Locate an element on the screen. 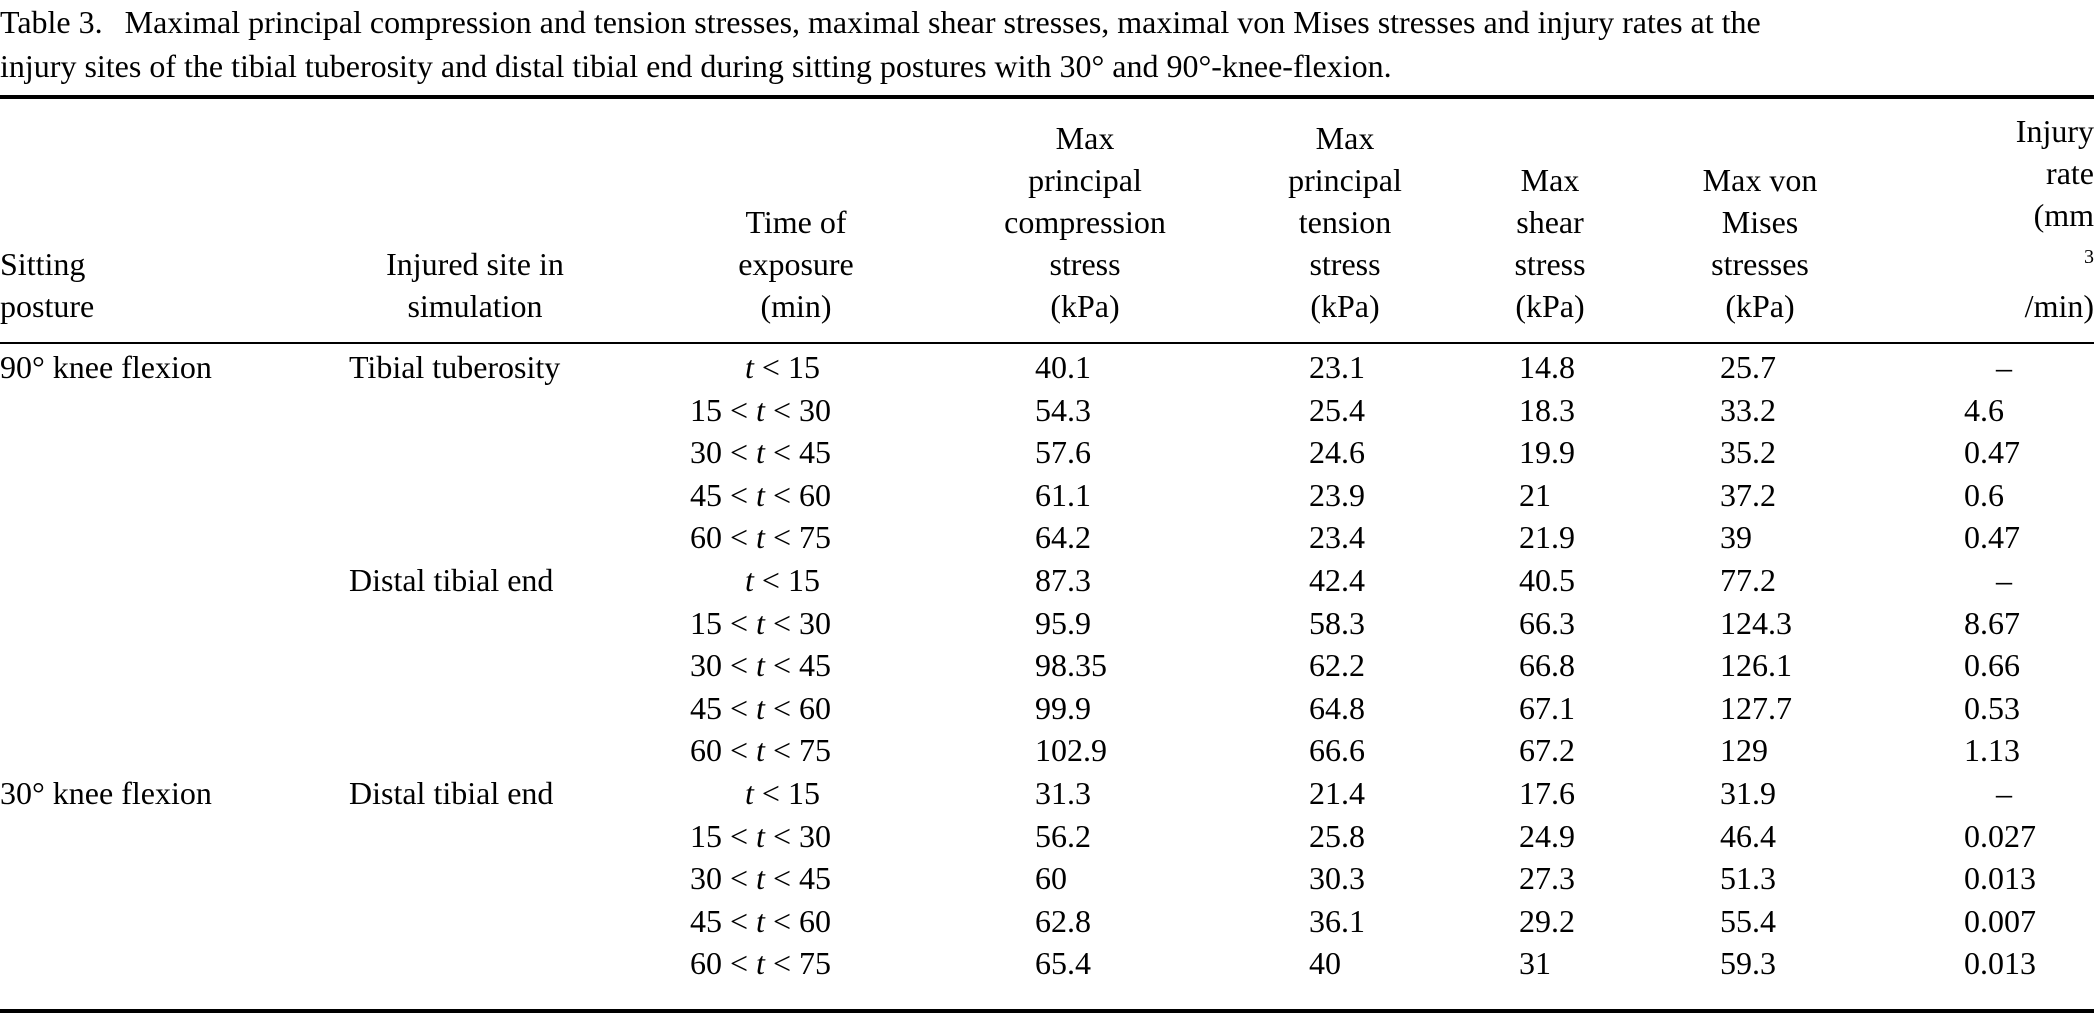 The image size is (2094, 1016). cell-tension-stress: 23.4 is located at coordinates (1337, 537).